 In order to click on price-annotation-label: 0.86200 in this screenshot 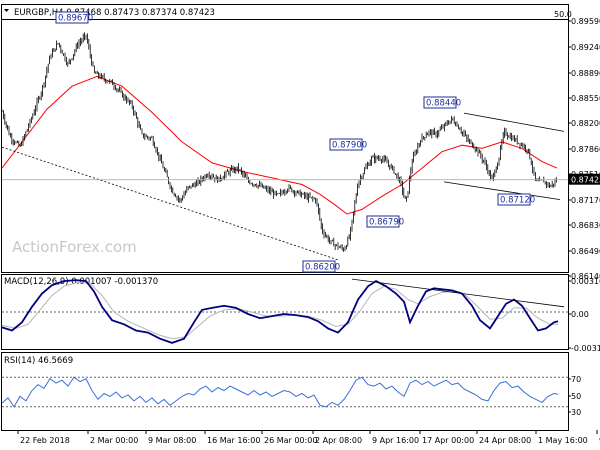, I will do `click(322, 268)`.